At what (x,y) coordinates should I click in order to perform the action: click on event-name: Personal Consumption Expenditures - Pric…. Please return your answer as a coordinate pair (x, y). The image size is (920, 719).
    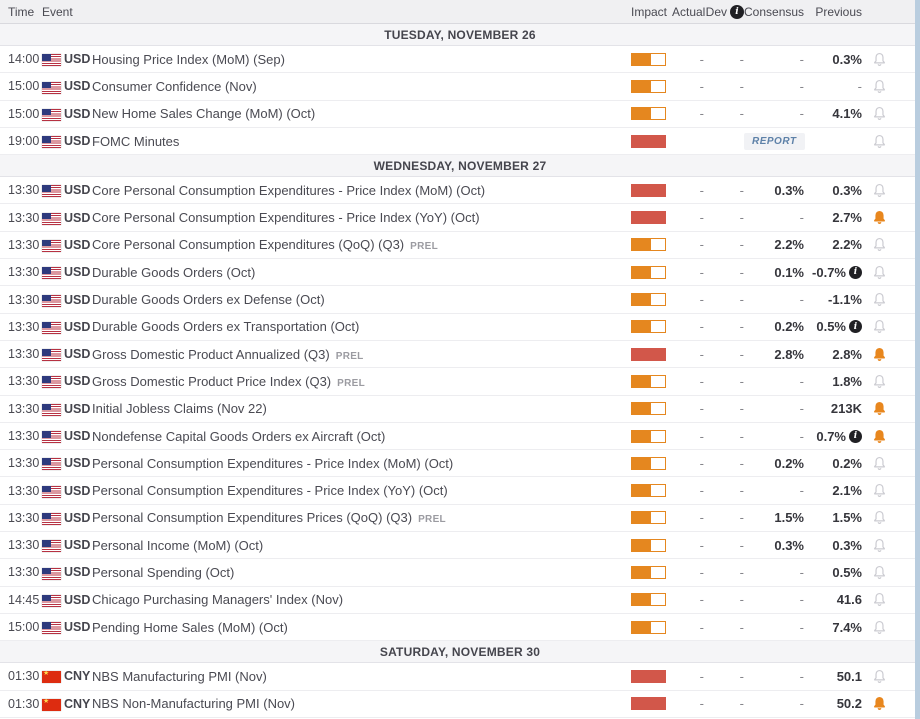
    Looking at the image, I should click on (273, 463).